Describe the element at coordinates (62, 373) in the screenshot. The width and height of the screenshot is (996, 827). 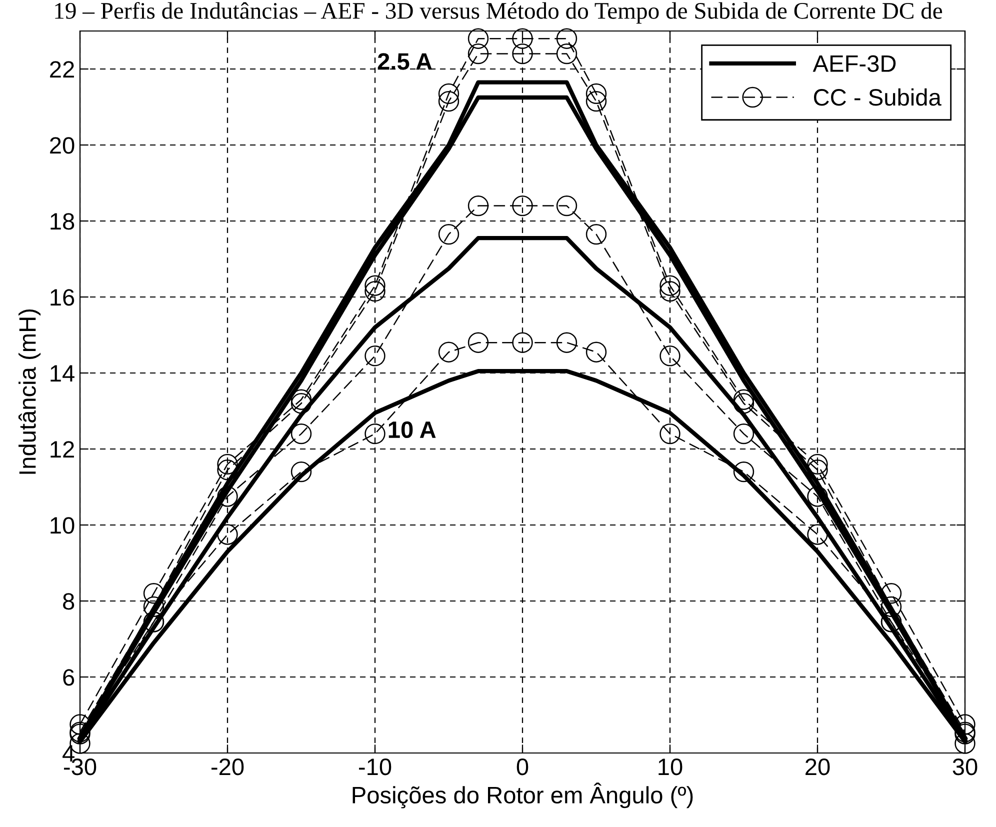
I see `y-tick-label: 14` at that location.